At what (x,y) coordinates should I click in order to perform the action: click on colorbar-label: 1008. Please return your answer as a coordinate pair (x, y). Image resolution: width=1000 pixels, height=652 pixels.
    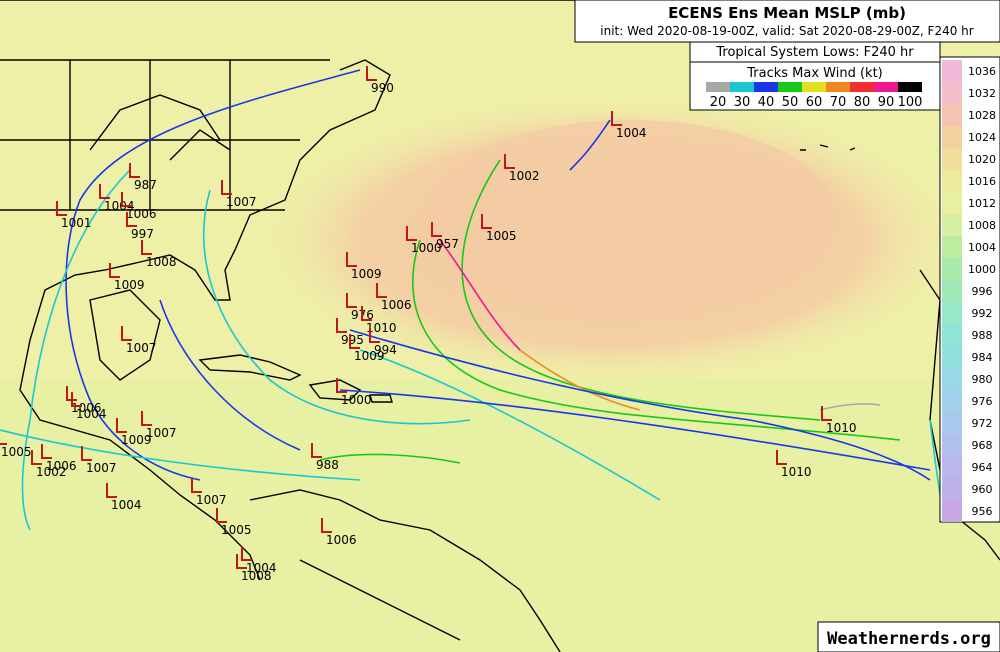
    Looking at the image, I should click on (982, 225).